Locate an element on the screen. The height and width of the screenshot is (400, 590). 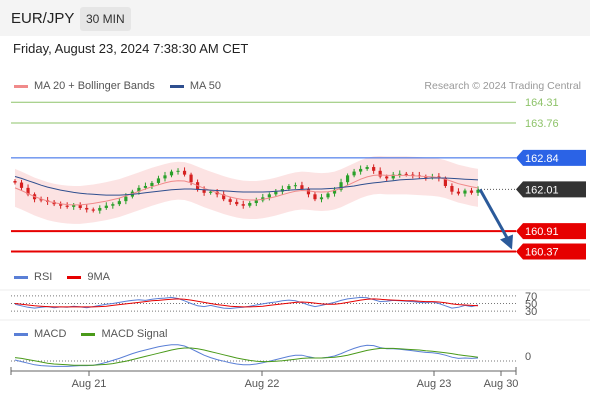
ma20-line is located at coordinates (246, 190).